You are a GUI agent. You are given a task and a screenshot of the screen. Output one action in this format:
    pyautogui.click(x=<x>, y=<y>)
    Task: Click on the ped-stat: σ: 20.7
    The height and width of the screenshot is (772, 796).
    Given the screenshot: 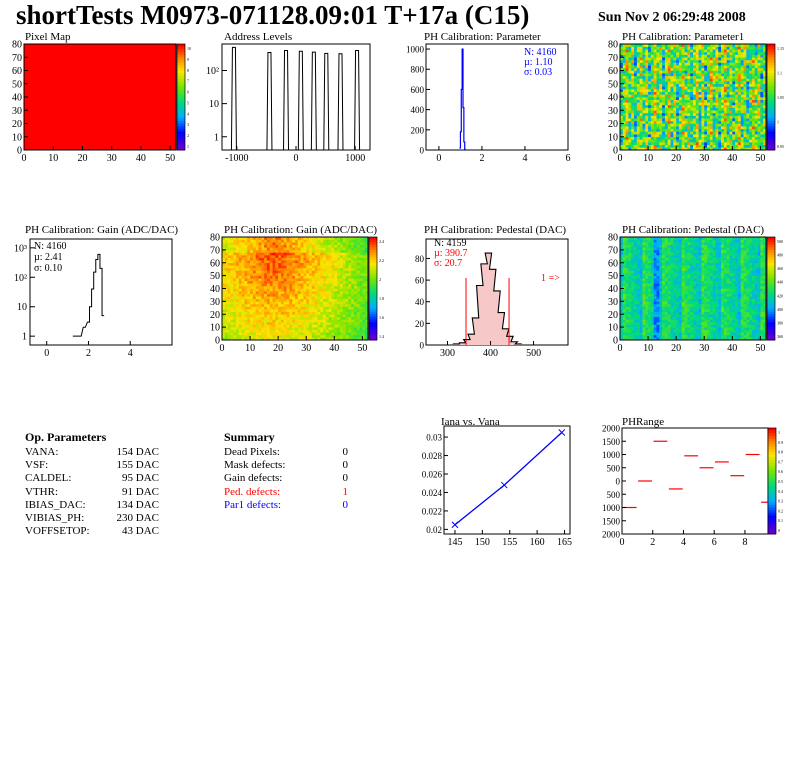 What is the action you would take?
    pyautogui.click(x=448, y=263)
    